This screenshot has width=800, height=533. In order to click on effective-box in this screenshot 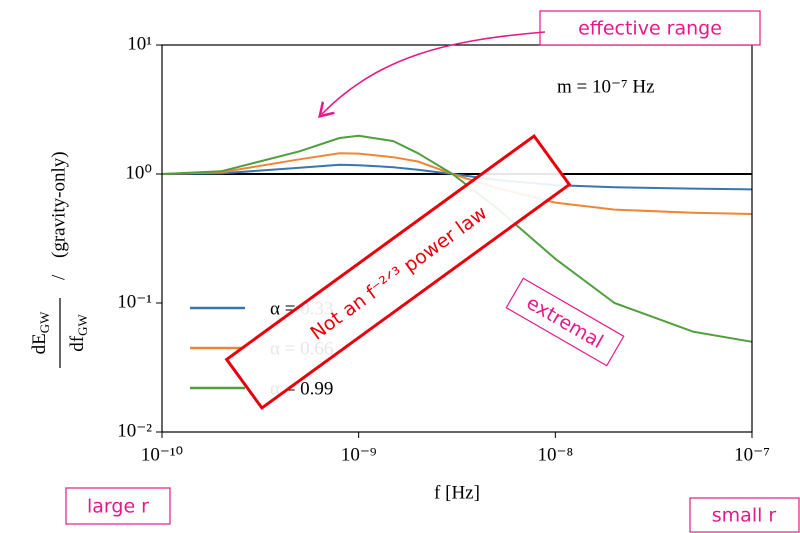, I will do `click(650, 28)`.